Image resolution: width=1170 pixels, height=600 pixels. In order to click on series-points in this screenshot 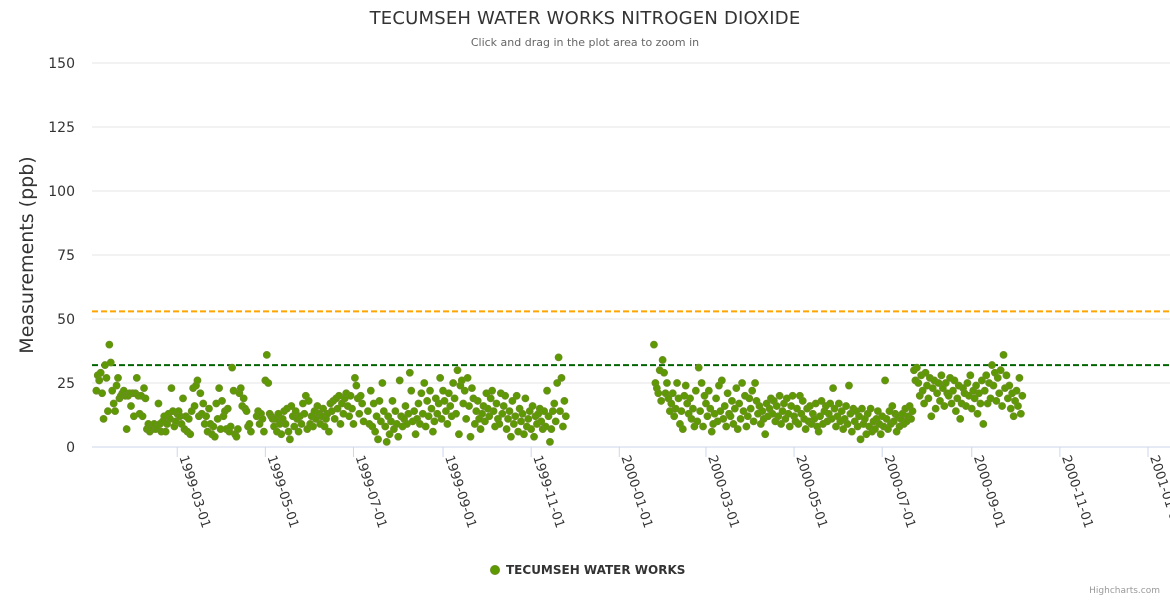, I will do `click(559, 393)`.